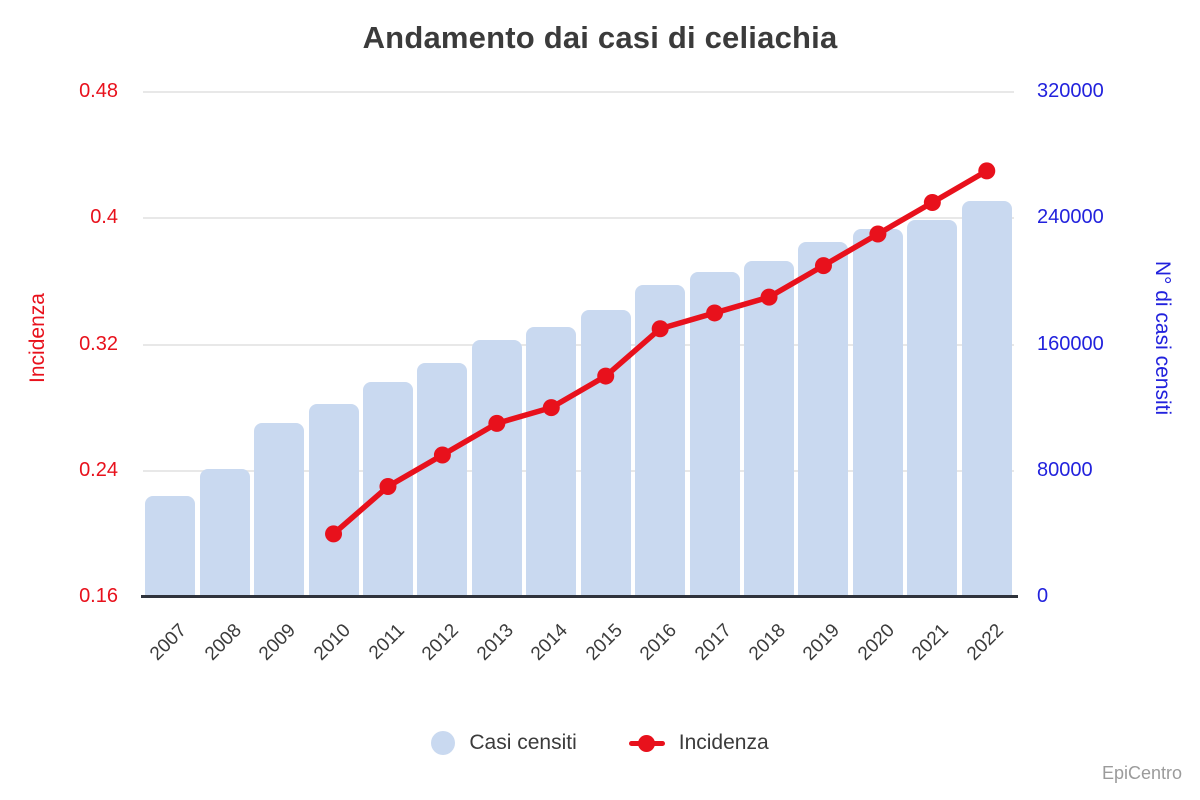  Describe the element at coordinates (877, 413) in the screenshot. I see `bar-2020` at that location.